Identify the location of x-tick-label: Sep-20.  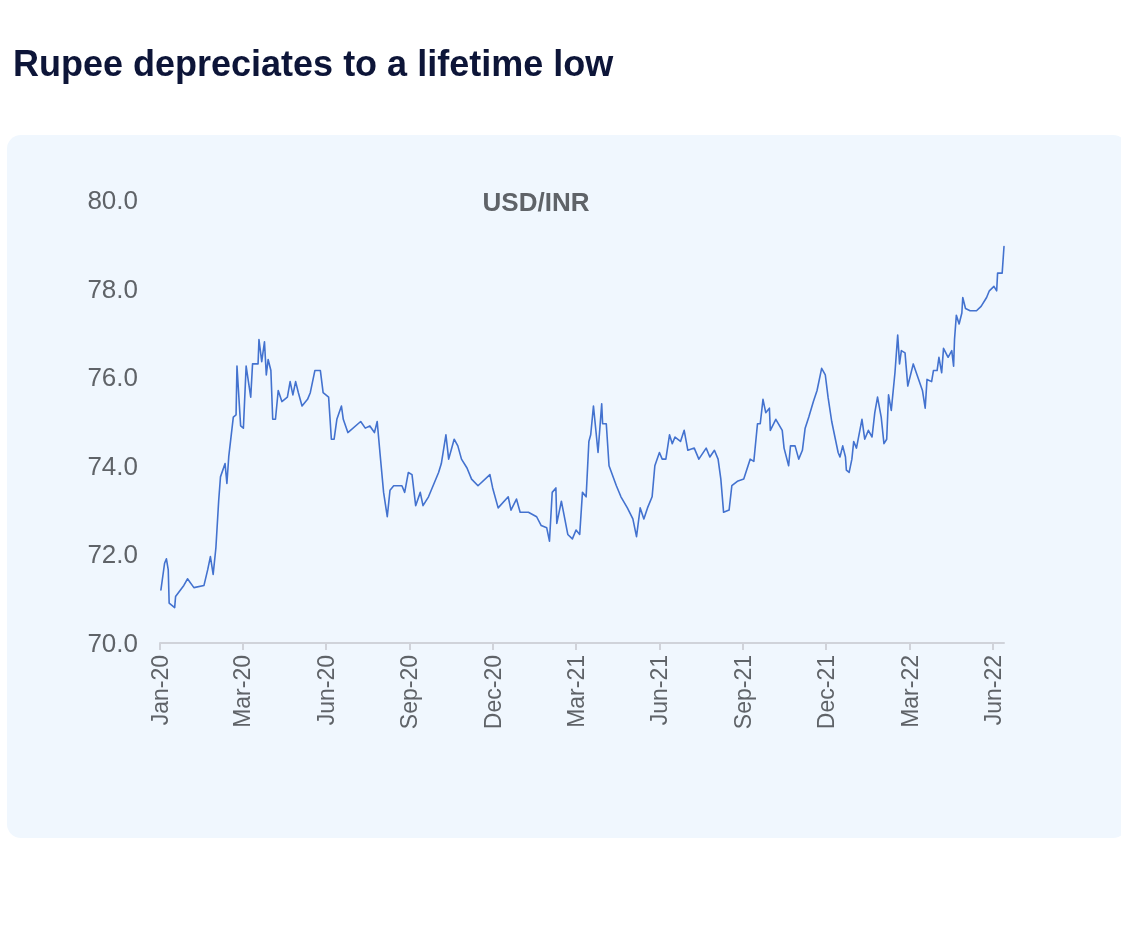
(409, 692).